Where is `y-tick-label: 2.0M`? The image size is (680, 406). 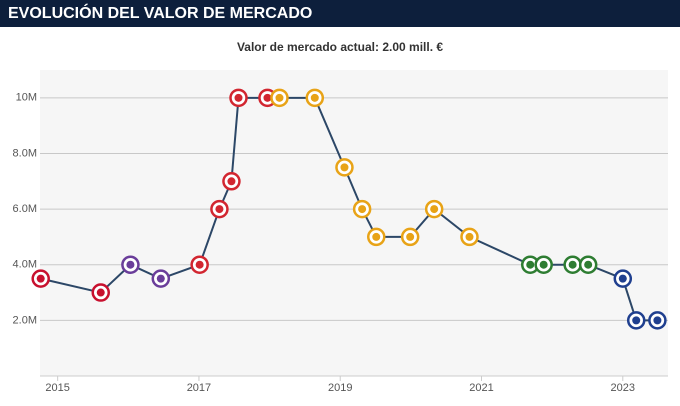 y-tick-label: 2.0M is located at coordinates (25, 320).